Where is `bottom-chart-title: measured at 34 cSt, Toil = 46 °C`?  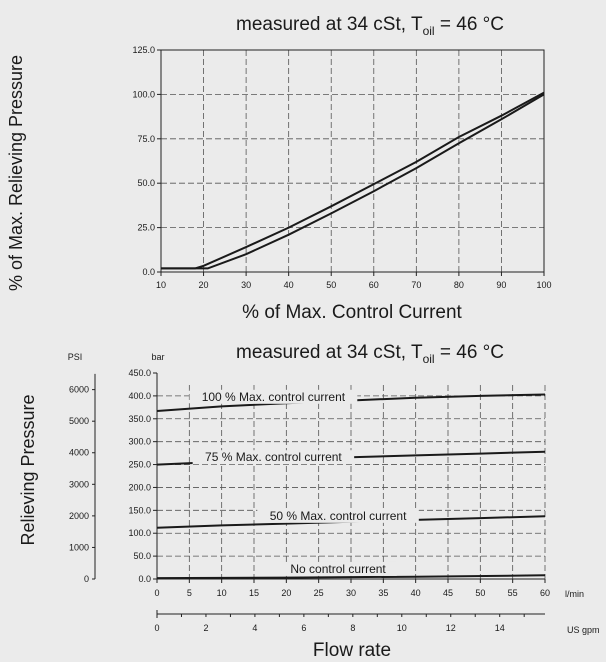 bottom-chart-title: measured at 34 cSt, Toil = 46 °C is located at coordinates (370, 354).